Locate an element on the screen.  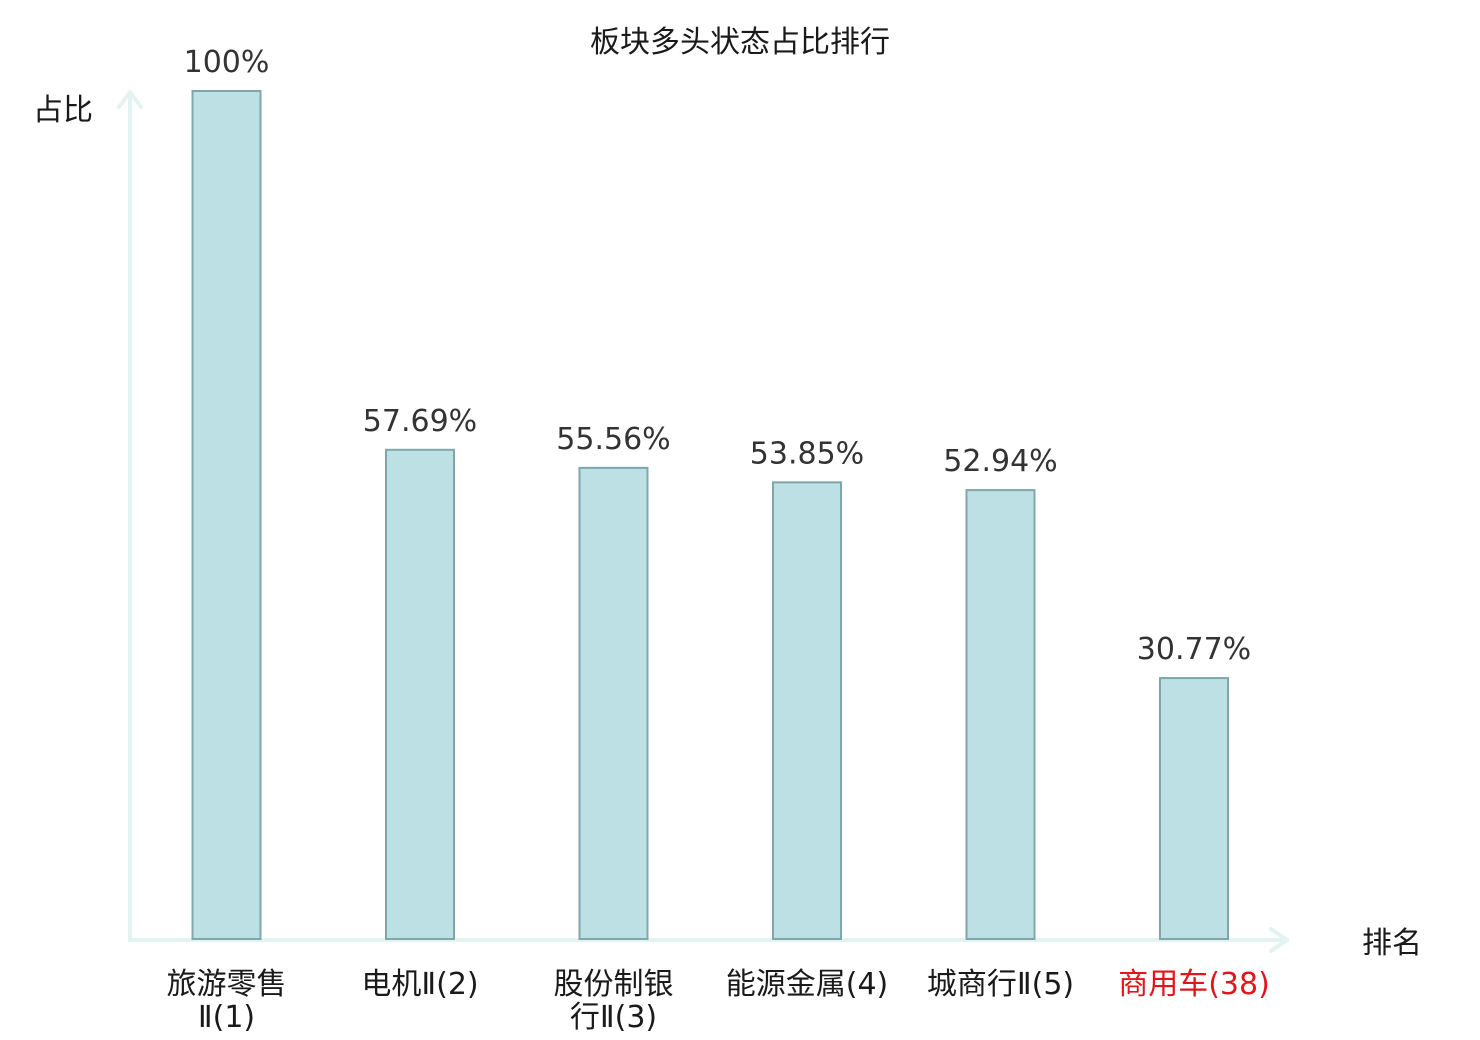
category-label-3-line-2: 行Ⅱ(3) is located at coordinates (613, 1017).